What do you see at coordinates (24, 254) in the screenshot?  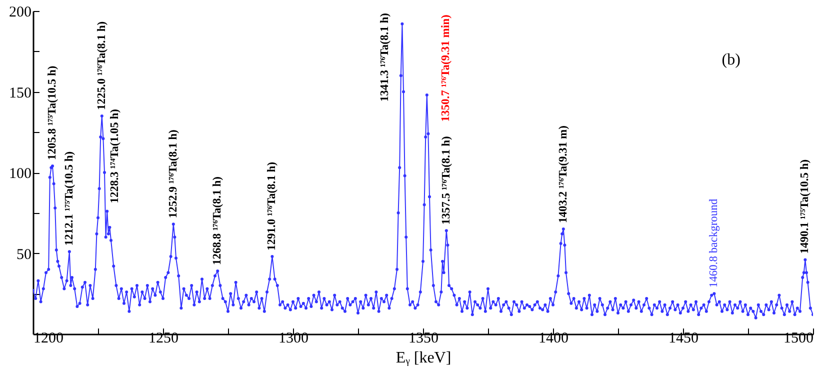 I see `y-tick-label: 50` at bounding box center [24, 254].